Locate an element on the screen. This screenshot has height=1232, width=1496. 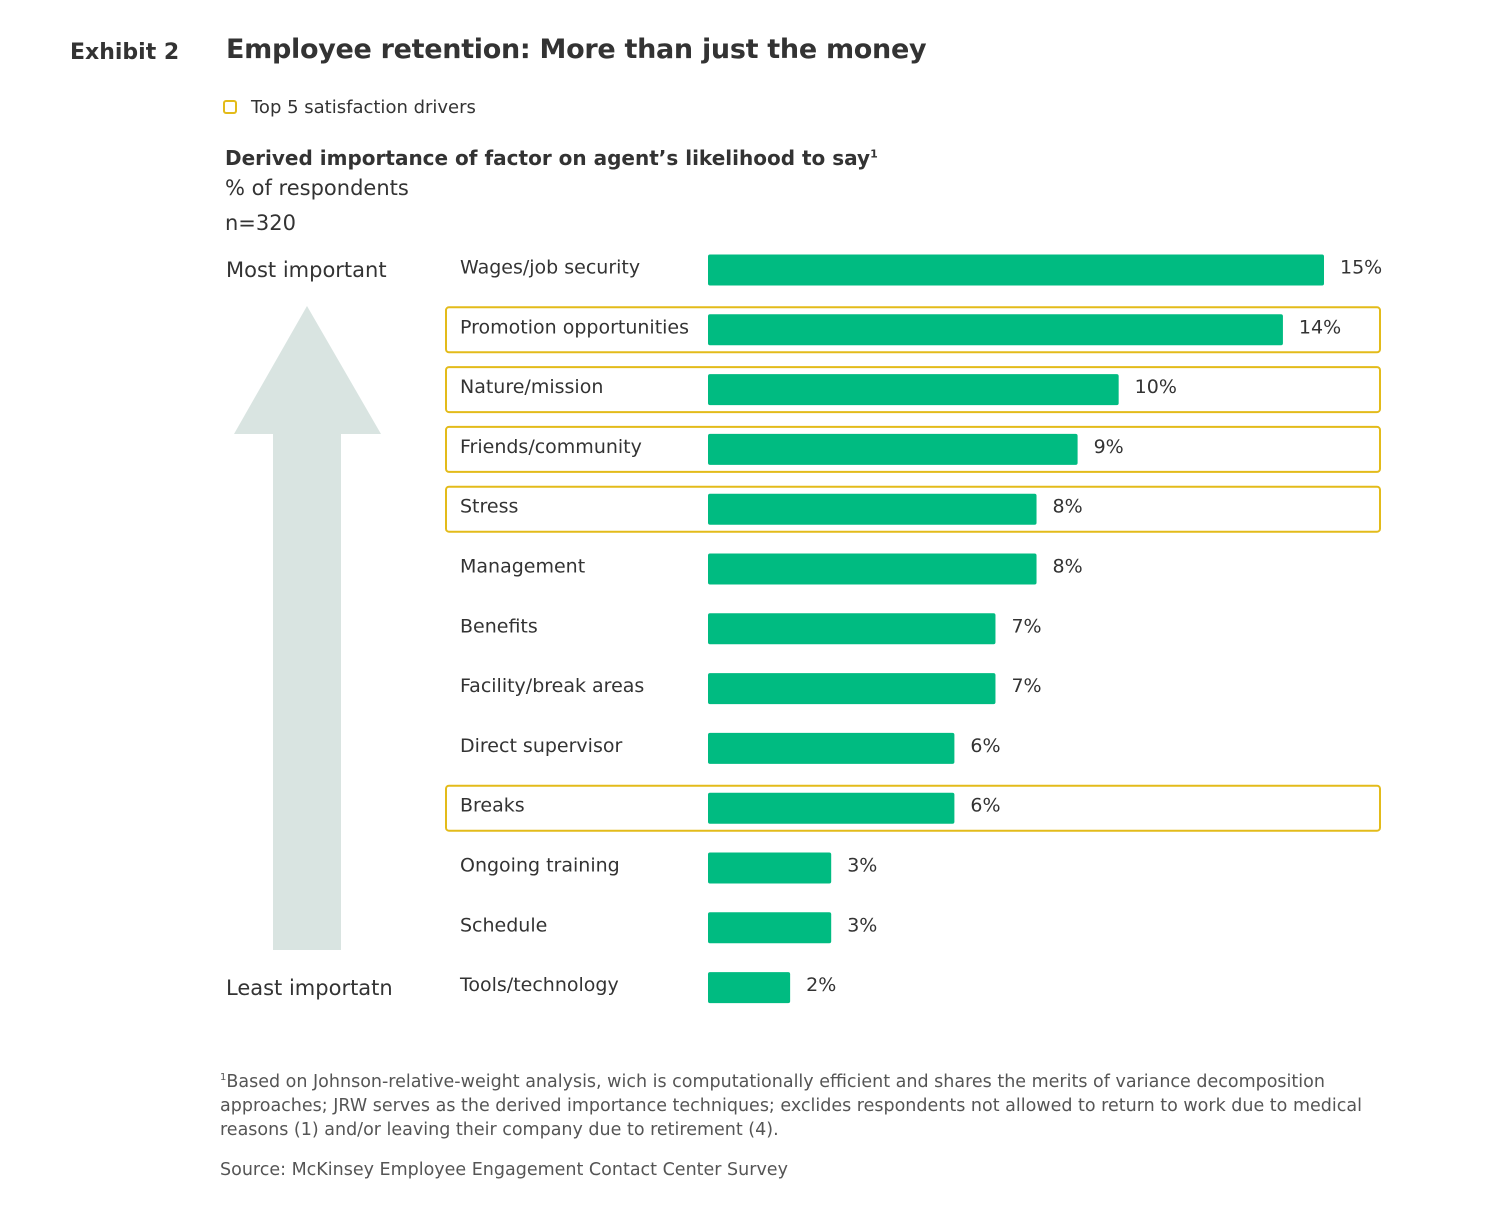
legend-swatch-icon is located at coordinates (230, 107).